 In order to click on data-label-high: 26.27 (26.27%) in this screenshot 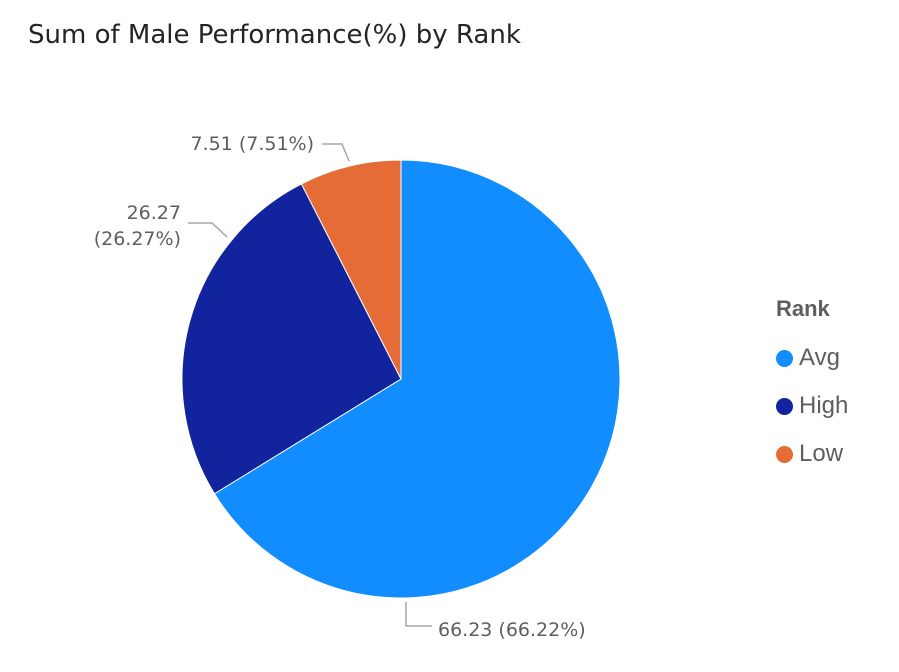, I will do `click(137, 226)`.